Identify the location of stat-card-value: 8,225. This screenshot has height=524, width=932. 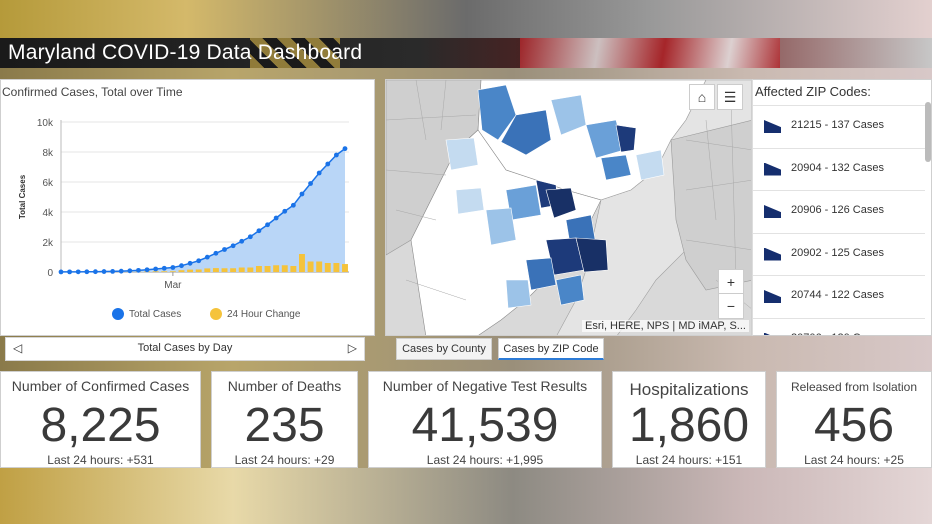
(100, 425).